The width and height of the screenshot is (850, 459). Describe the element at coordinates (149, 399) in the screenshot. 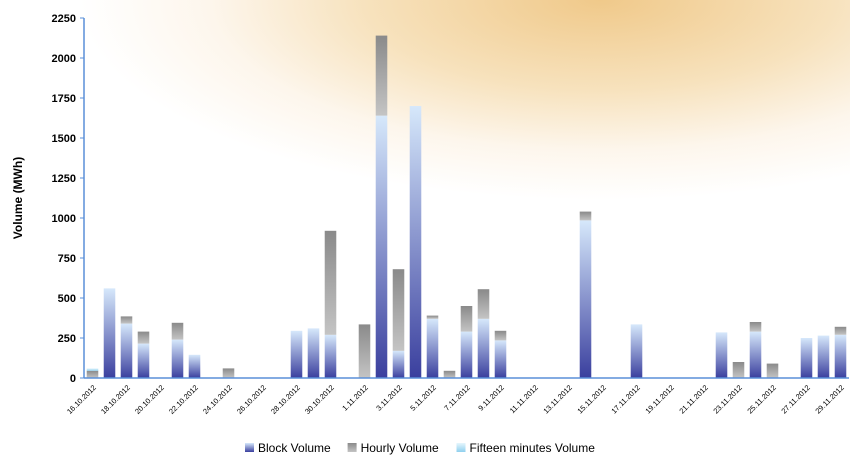

I see `x-tick-label: 20.10.2012` at that location.